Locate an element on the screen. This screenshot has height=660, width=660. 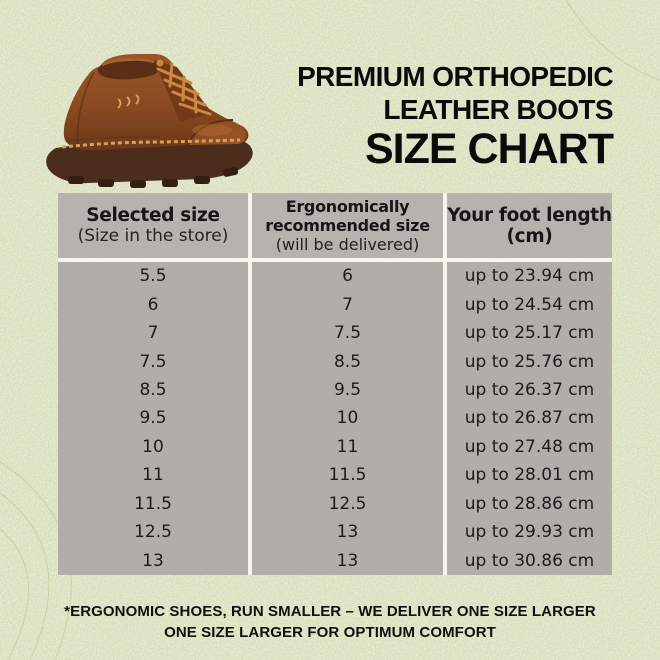
recommended-size-cell: 12.5 is located at coordinates (347, 503).